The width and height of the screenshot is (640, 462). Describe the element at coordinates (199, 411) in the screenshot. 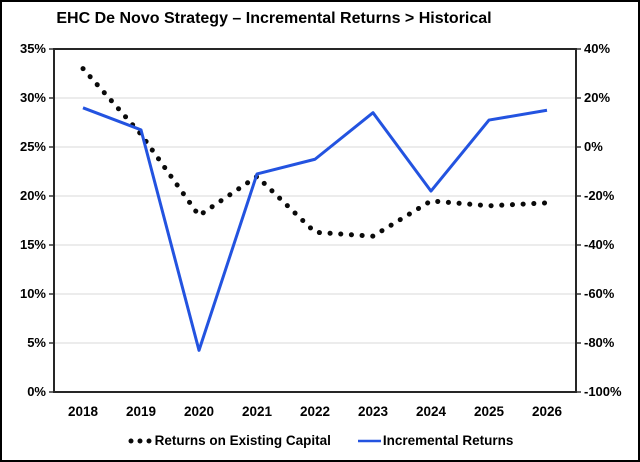

I see `x-axis-tick-label: 2020` at that location.